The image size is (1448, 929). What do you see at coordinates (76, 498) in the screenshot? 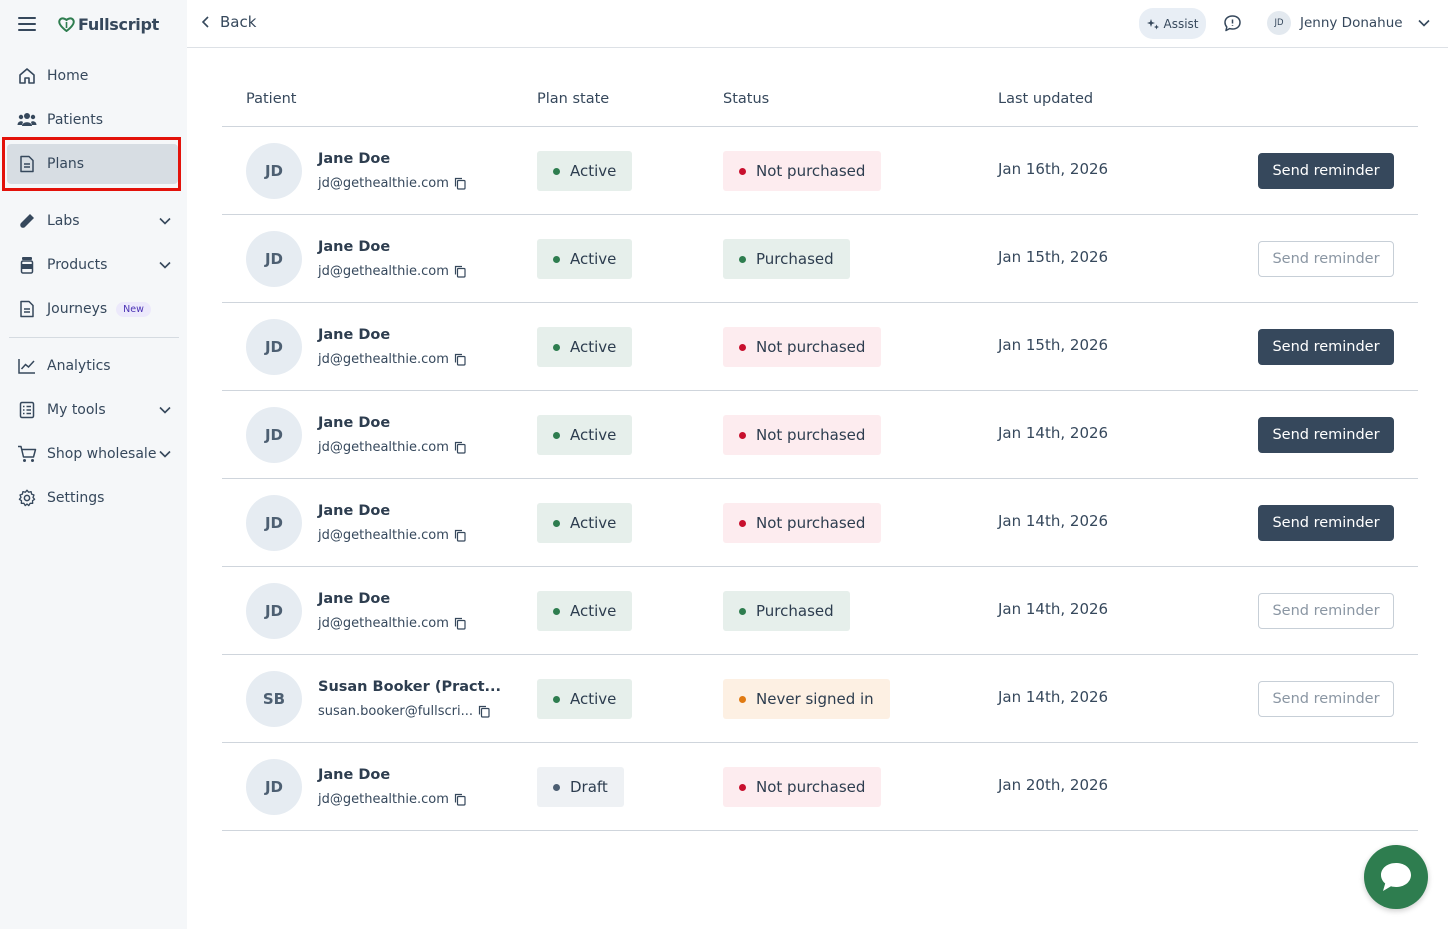
I see `sidebar-item-label: Settings` at bounding box center [76, 498].